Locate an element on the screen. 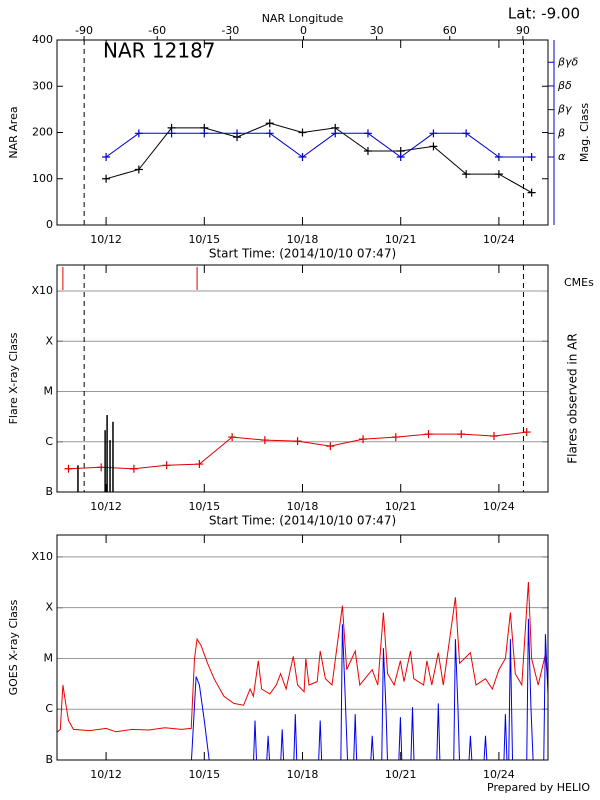  y2-tick-label: βγ is located at coordinates (564, 109).